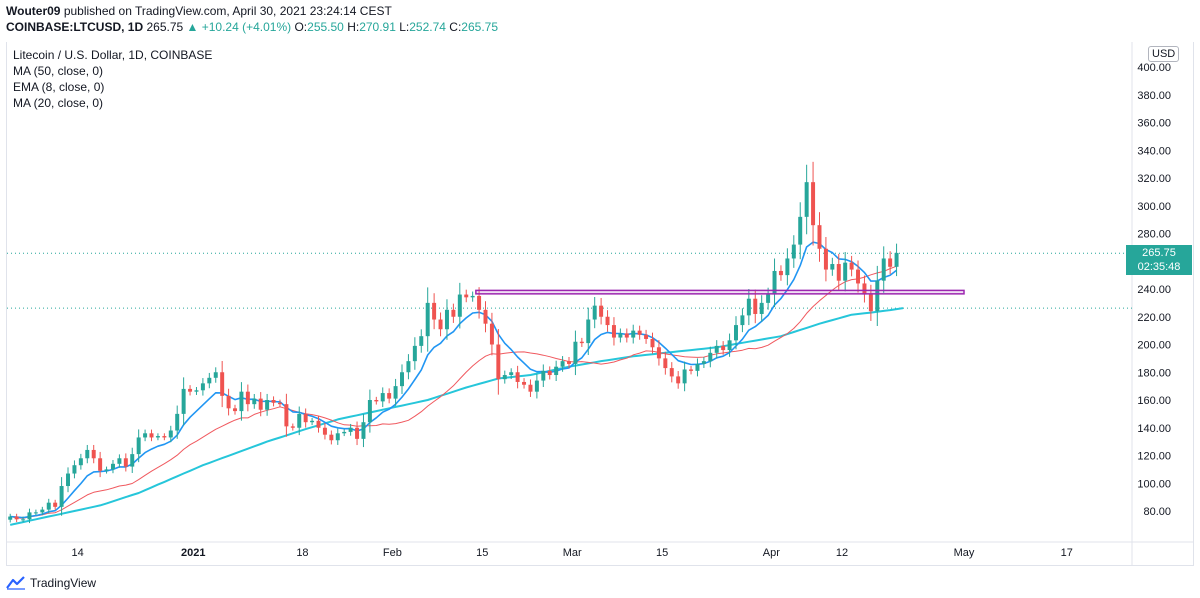 This screenshot has width=1200, height=598. I want to click on currency-badge: USD, so click(1164, 54).